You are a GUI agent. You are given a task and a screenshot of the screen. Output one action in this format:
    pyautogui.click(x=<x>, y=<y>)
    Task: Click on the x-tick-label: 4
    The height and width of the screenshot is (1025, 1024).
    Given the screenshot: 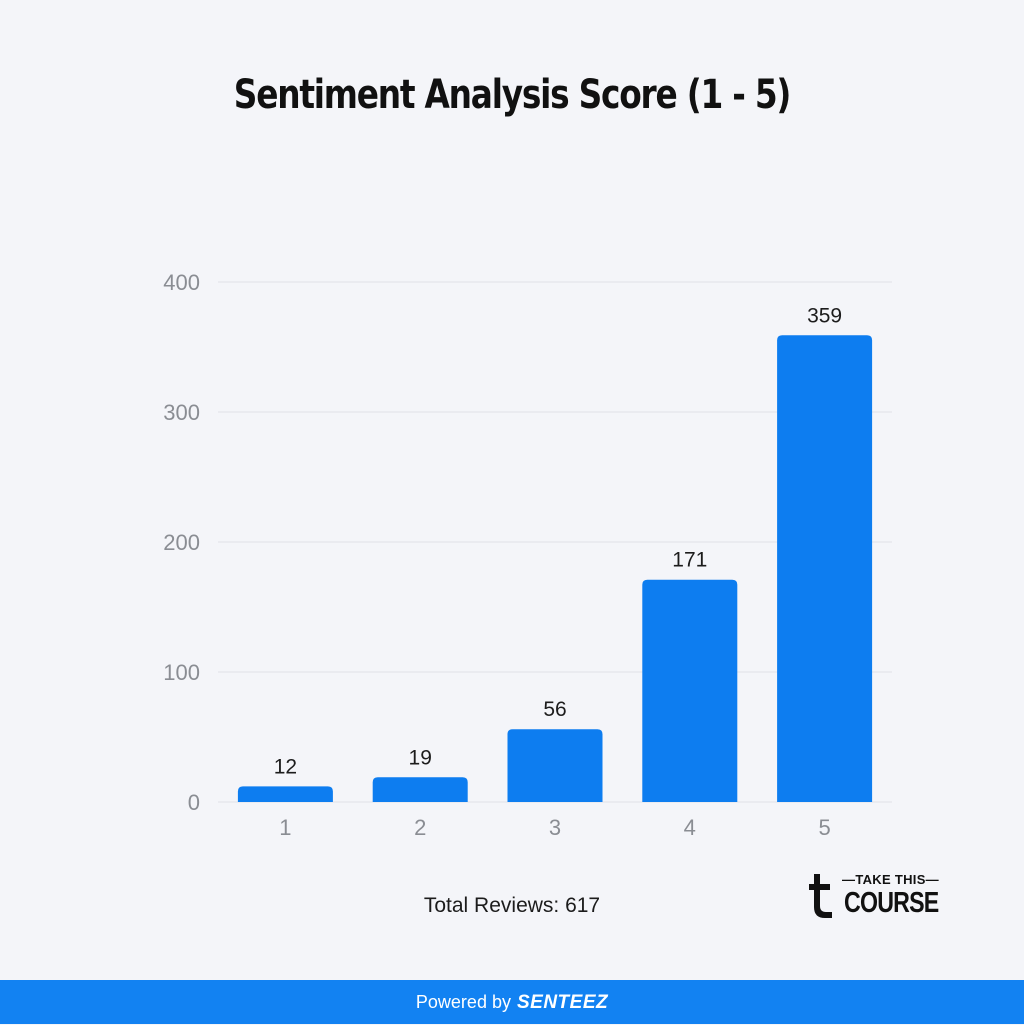 What is the action you would take?
    pyautogui.click(x=690, y=827)
    